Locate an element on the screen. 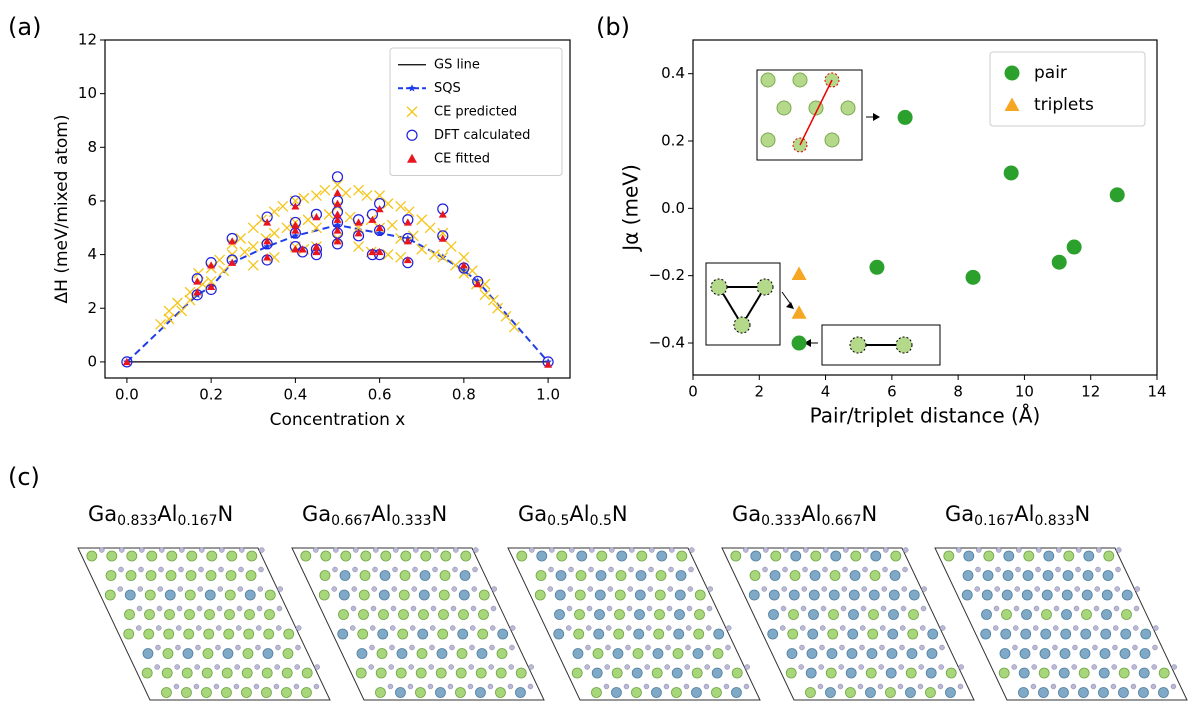  legend-box is located at coordinates (476, 111).